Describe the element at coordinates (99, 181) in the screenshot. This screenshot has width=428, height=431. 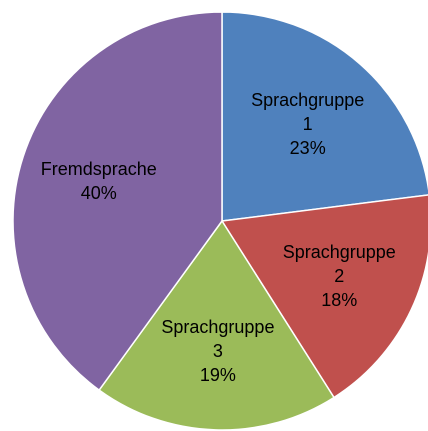
I see `slice-label: Fremdsprache 40%` at that location.